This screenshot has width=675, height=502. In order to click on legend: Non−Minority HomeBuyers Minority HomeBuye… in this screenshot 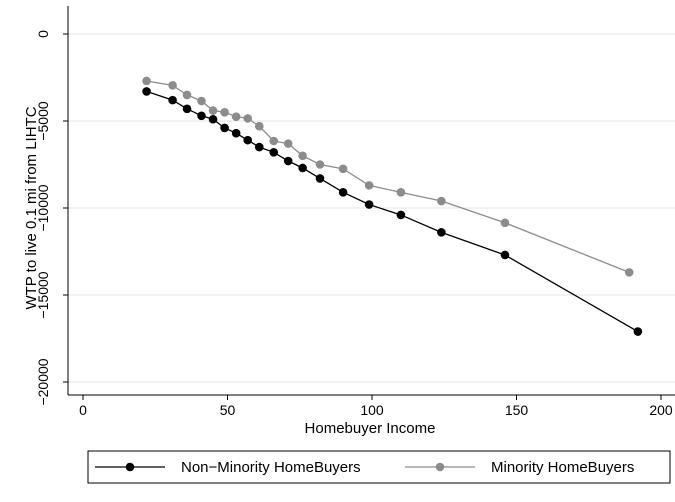, I will do `click(379, 467)`.